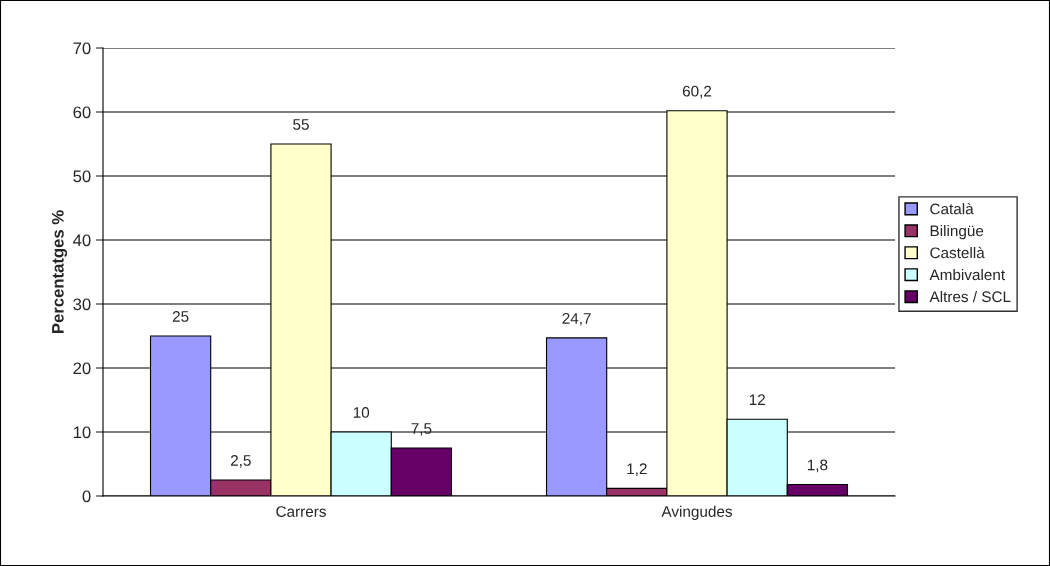 The height and width of the screenshot is (566, 1050). I want to click on y-tick-label: 30, so click(82, 304).